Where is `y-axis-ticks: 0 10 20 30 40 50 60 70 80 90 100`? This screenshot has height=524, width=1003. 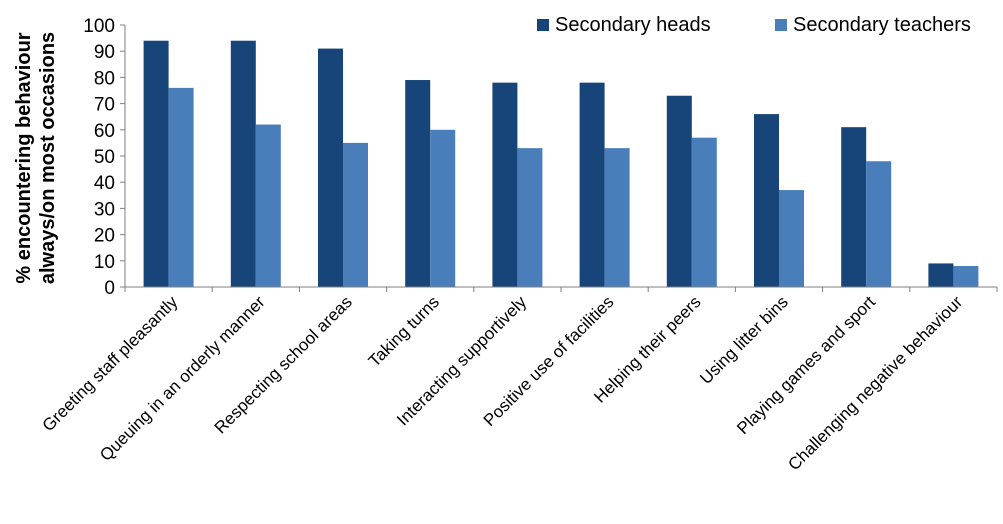
y-axis-ticks: 0 10 20 30 40 50 60 70 80 90 100 is located at coordinates (104, 157).